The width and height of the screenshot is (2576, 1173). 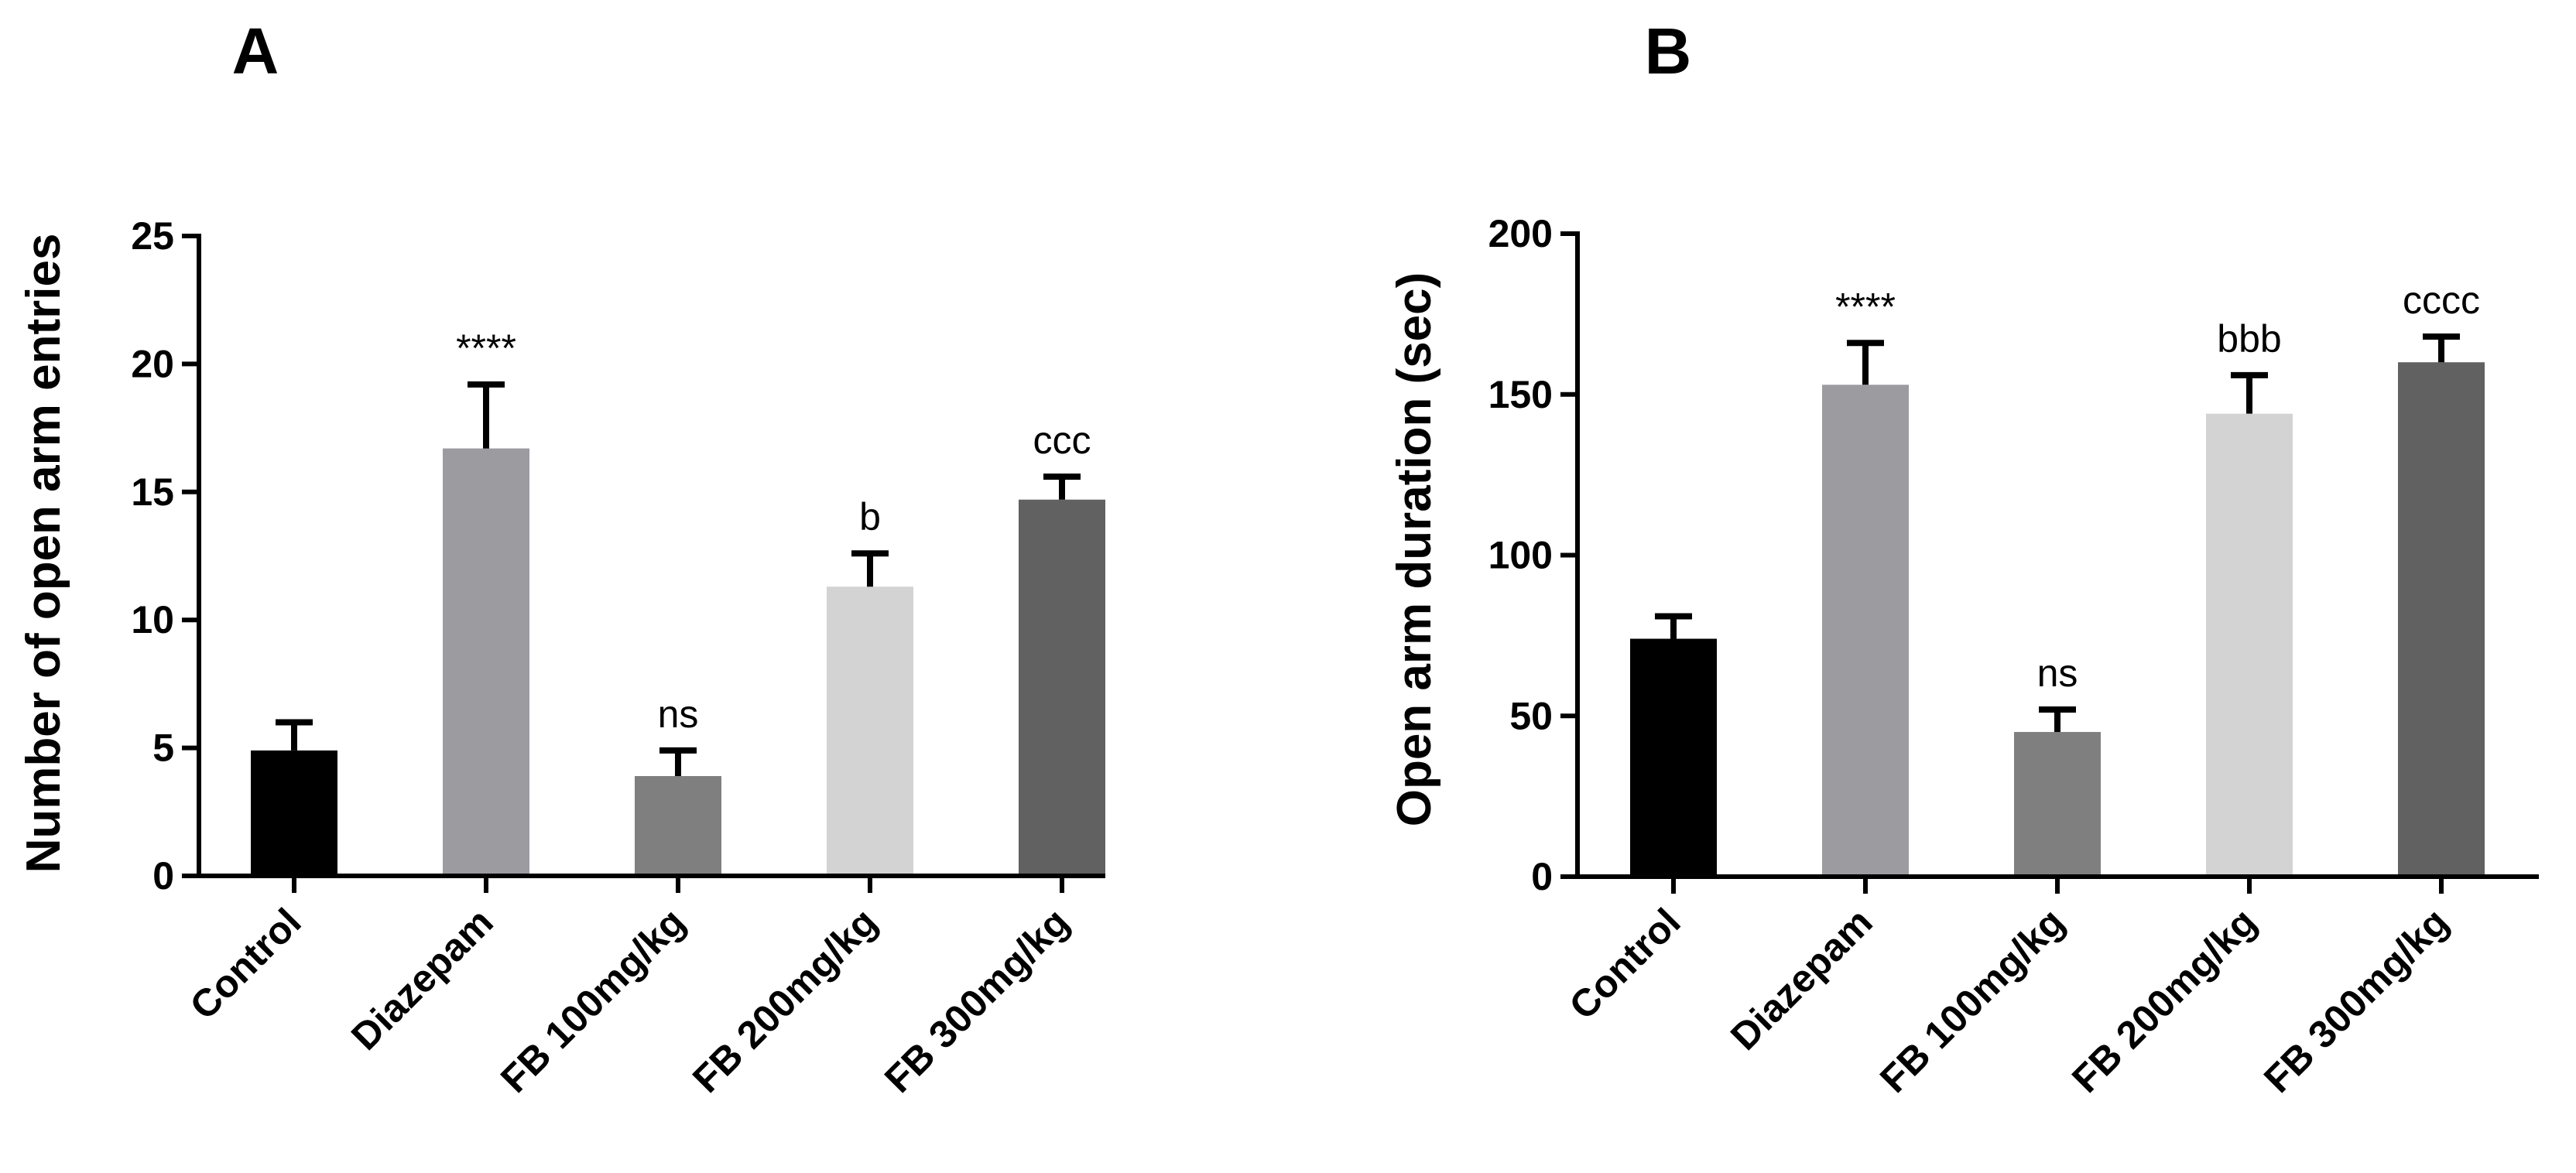 I want to click on panel-a-bars, so click(x=678, y=662).